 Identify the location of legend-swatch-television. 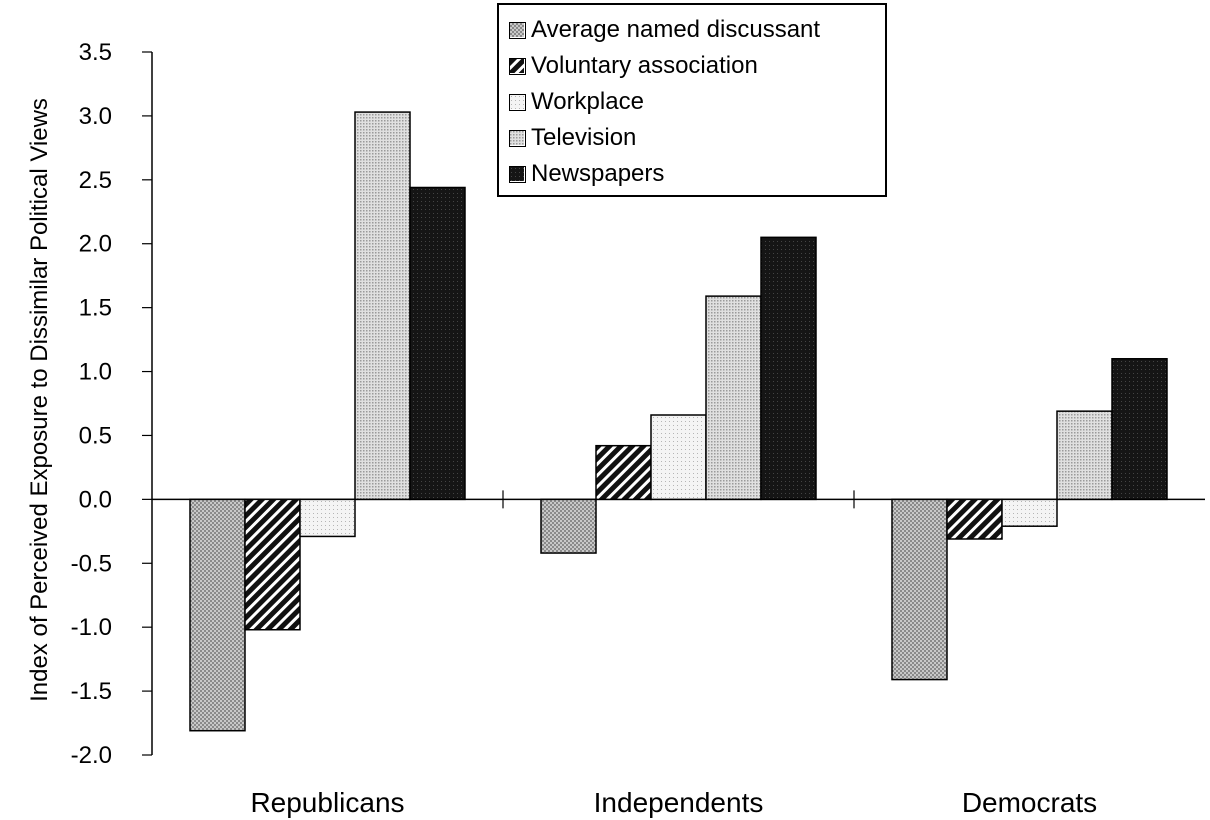
(517, 138).